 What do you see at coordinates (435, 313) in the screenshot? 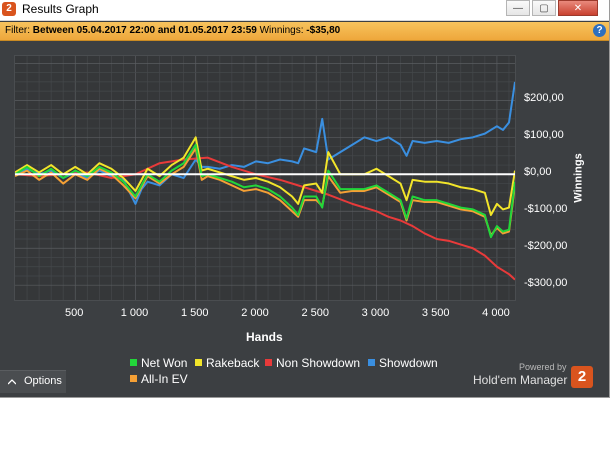
I see `x-tick-label: 3 500` at bounding box center [435, 313].